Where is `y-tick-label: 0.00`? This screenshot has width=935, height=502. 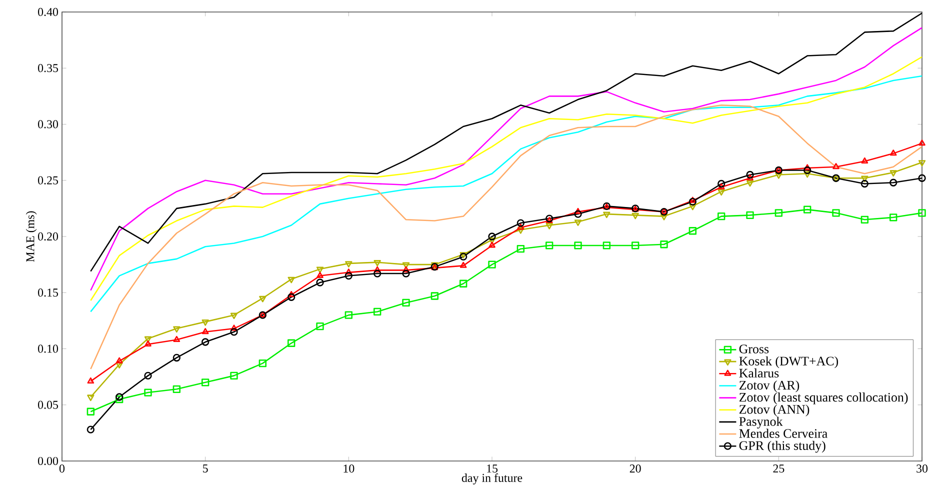
y-tick-label: 0.00 is located at coordinates (48, 461).